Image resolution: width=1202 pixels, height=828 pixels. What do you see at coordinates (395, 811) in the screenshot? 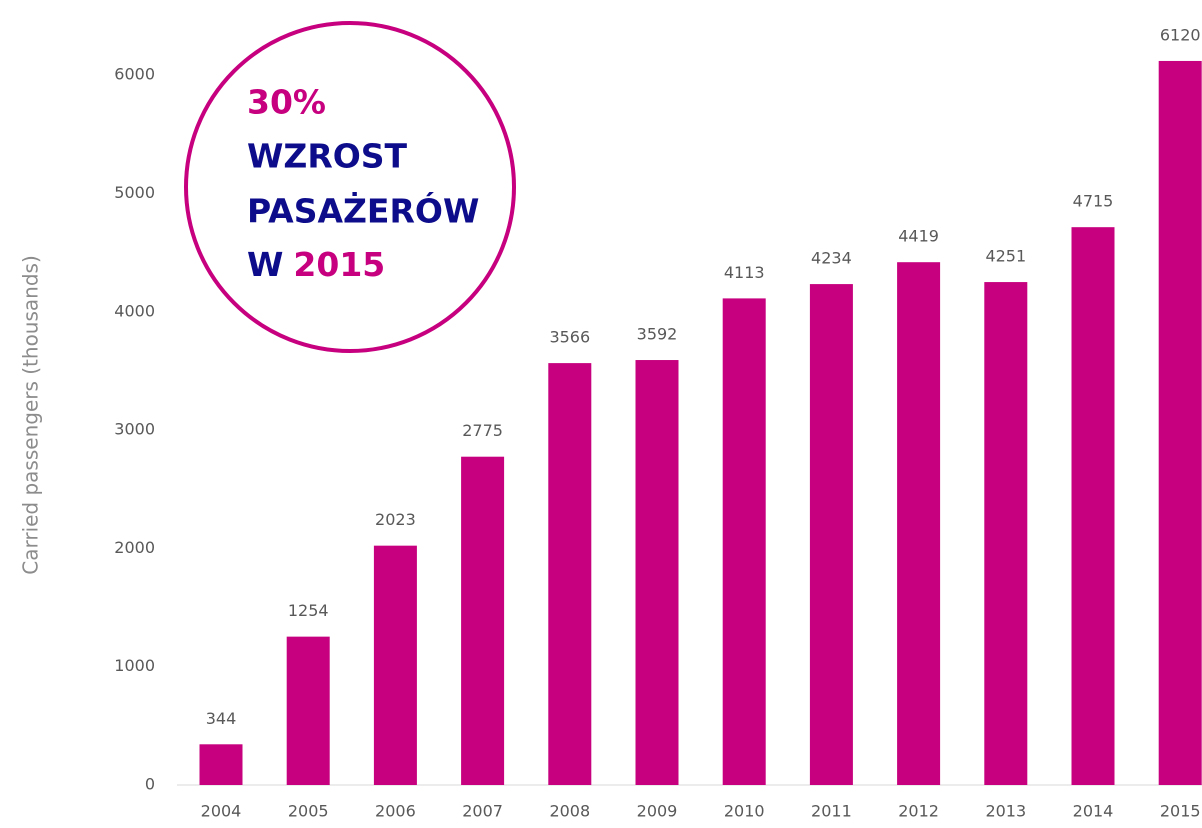
I see `x-tick-label: 2006` at bounding box center [395, 811].